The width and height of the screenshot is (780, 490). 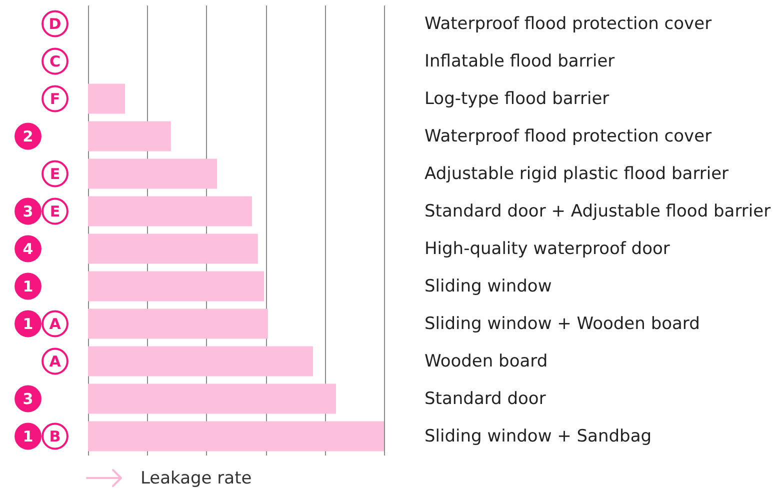 What do you see at coordinates (576, 174) in the screenshot?
I see `y-tick-label: Adjustable rigid plastic flood barrier` at bounding box center [576, 174].